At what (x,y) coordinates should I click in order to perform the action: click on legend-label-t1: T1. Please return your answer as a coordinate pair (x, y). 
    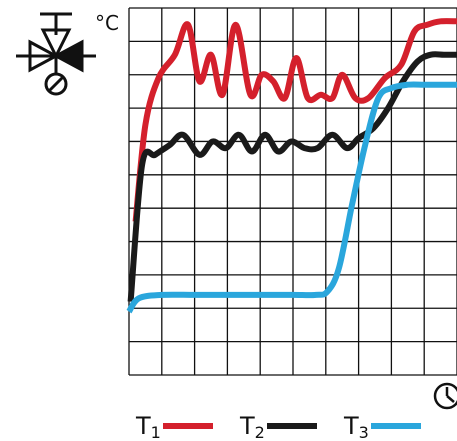
    Looking at the image, I should click on (148, 426).